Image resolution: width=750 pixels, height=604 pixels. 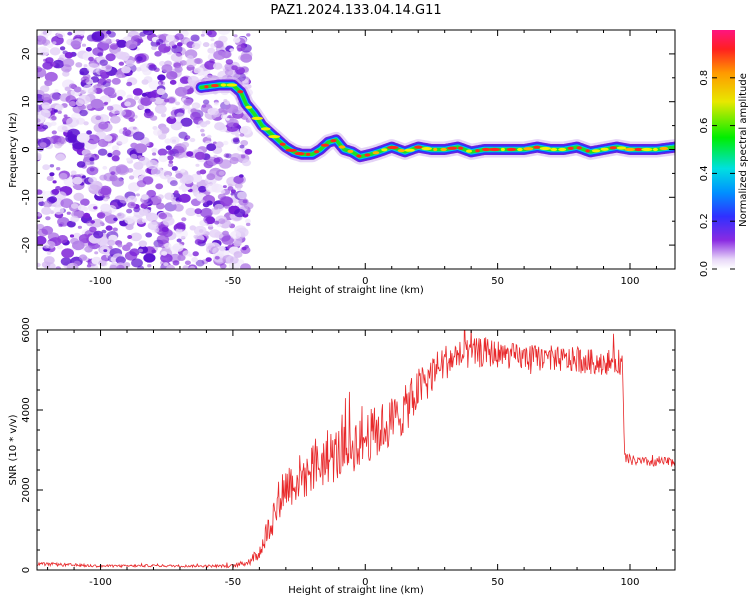 I want to click on spectrogram-xtick-label: 50, so click(x=497, y=281).